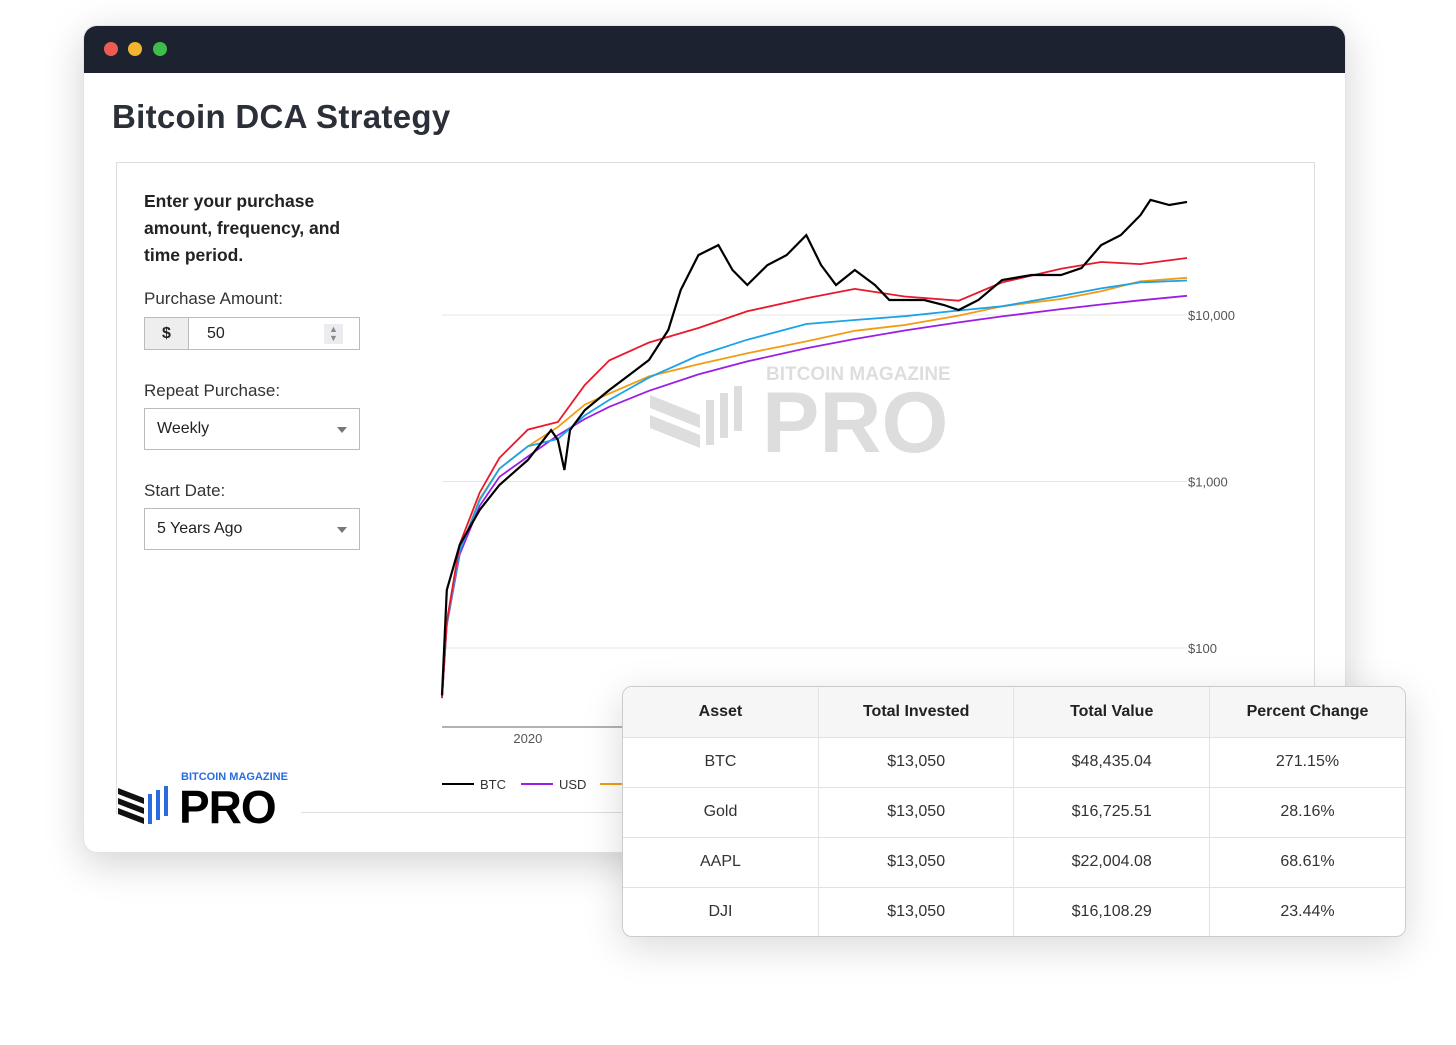 This screenshot has height=1045, width=1456. What do you see at coordinates (1307, 811) in the screenshot?
I see `table-cell: 28.16%` at bounding box center [1307, 811].